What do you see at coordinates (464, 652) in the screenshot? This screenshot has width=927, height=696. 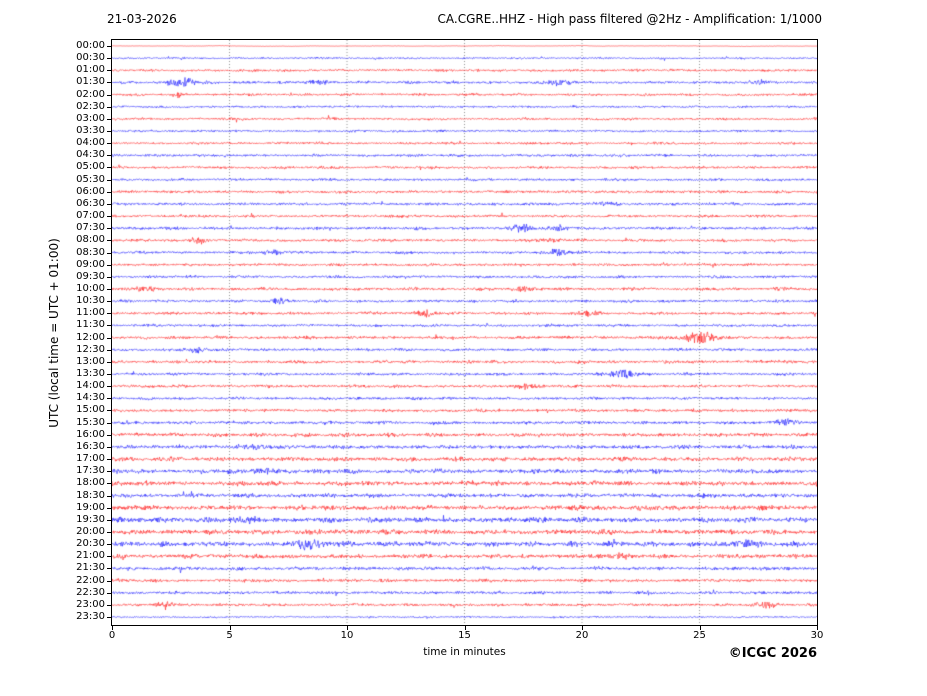 I see `x-axis-label: time in minutes` at bounding box center [464, 652].